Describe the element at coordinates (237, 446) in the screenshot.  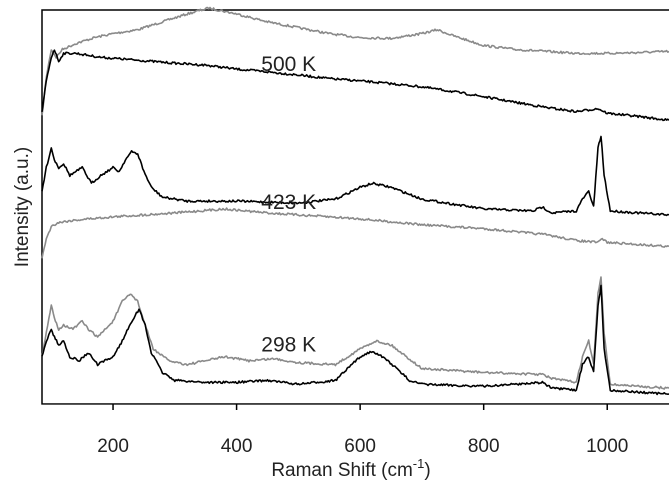
I see `x-tick-label: 400` at that location.